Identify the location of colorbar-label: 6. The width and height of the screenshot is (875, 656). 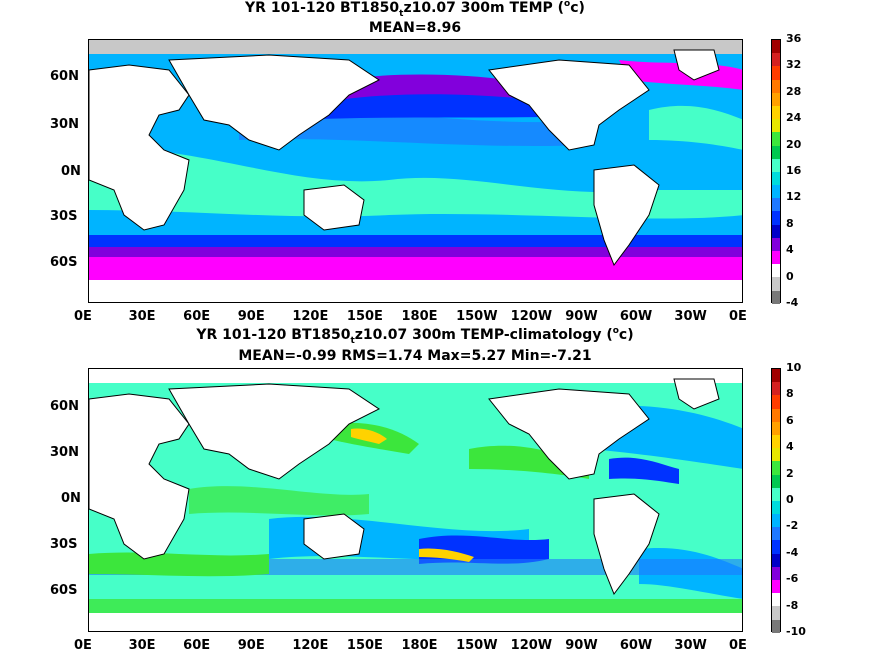
(790, 420).